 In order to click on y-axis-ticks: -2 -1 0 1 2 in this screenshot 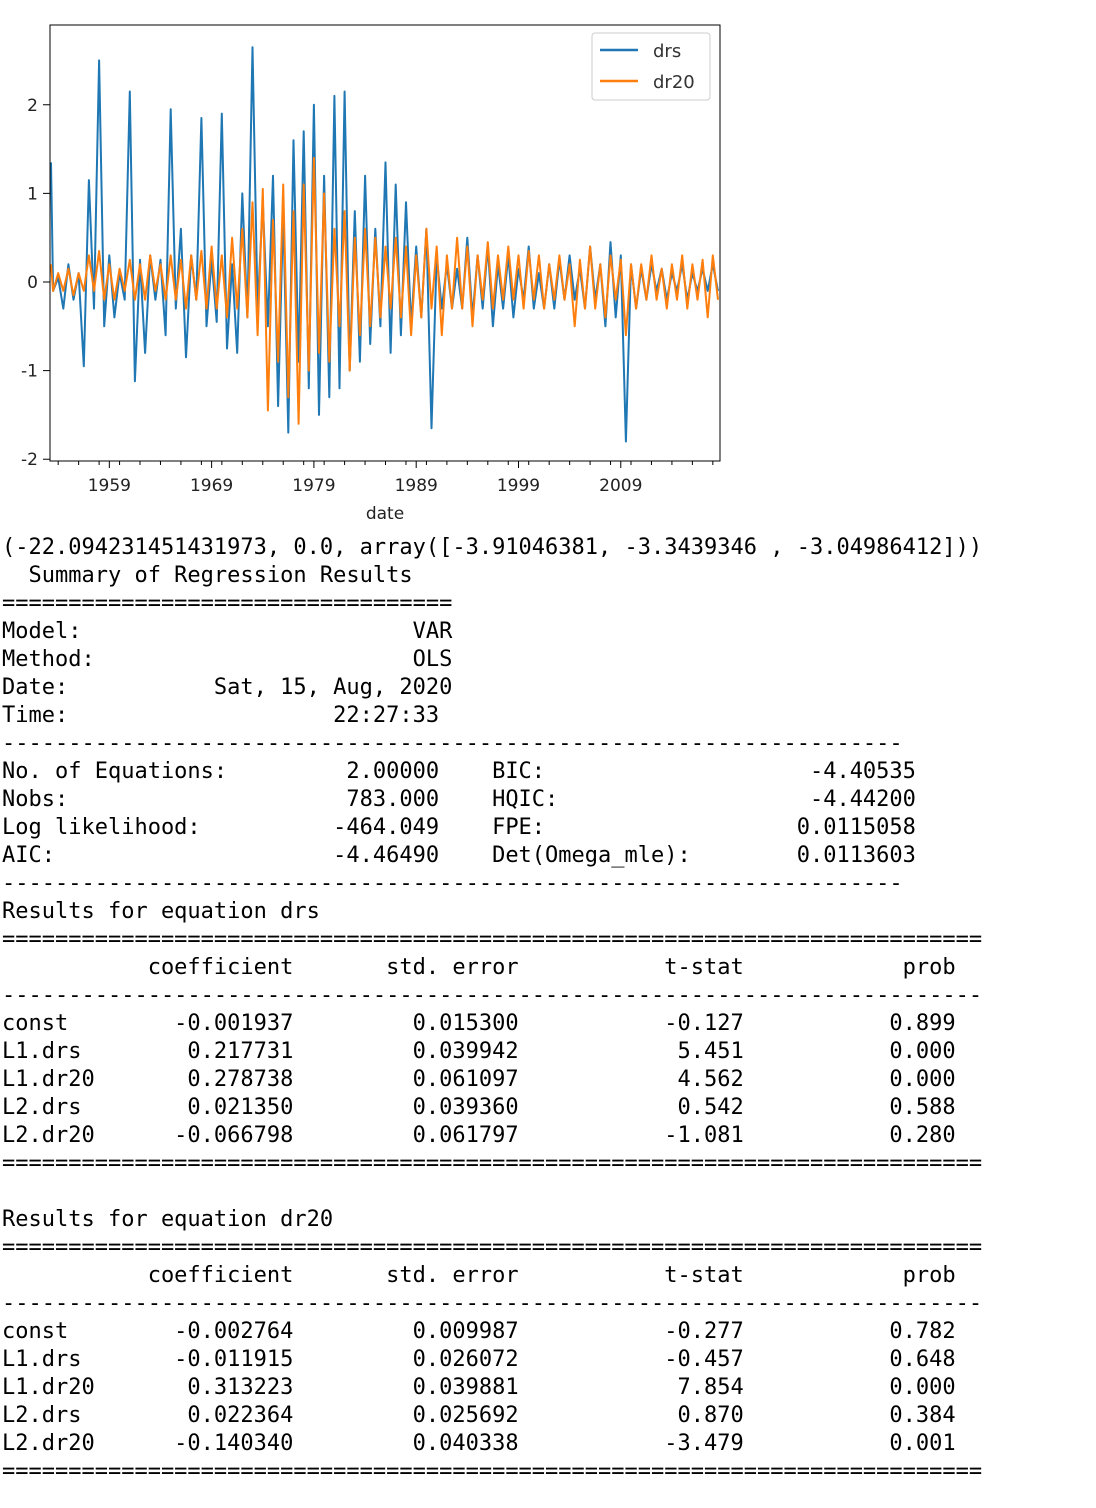, I will do `click(35, 283)`.